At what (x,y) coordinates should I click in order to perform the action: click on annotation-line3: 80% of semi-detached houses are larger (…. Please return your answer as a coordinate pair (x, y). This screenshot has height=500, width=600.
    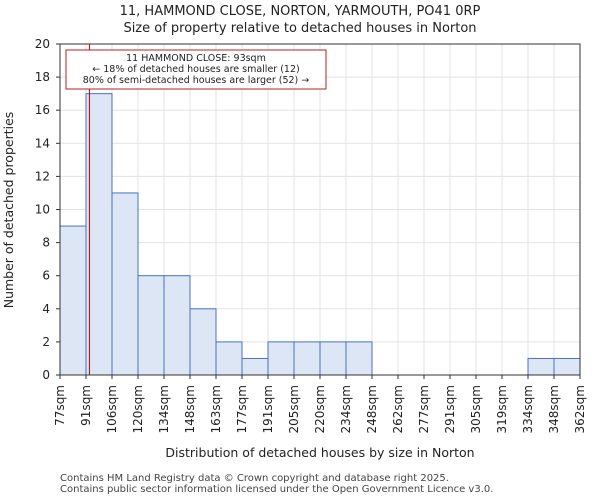
    Looking at the image, I should click on (196, 80).